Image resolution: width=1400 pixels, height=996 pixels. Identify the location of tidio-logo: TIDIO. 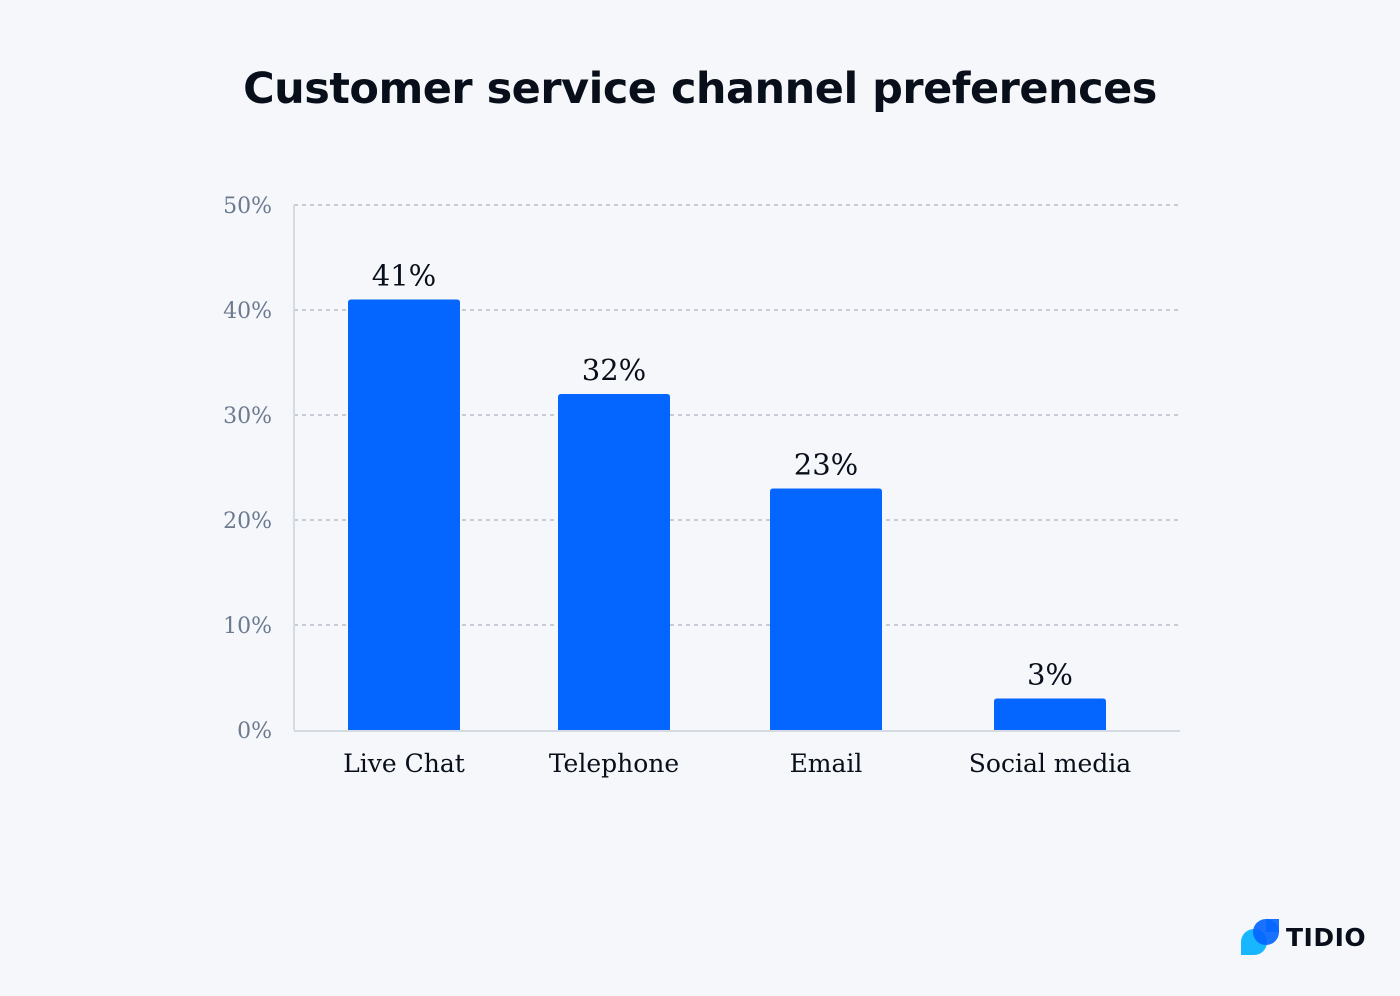
(1303, 937).